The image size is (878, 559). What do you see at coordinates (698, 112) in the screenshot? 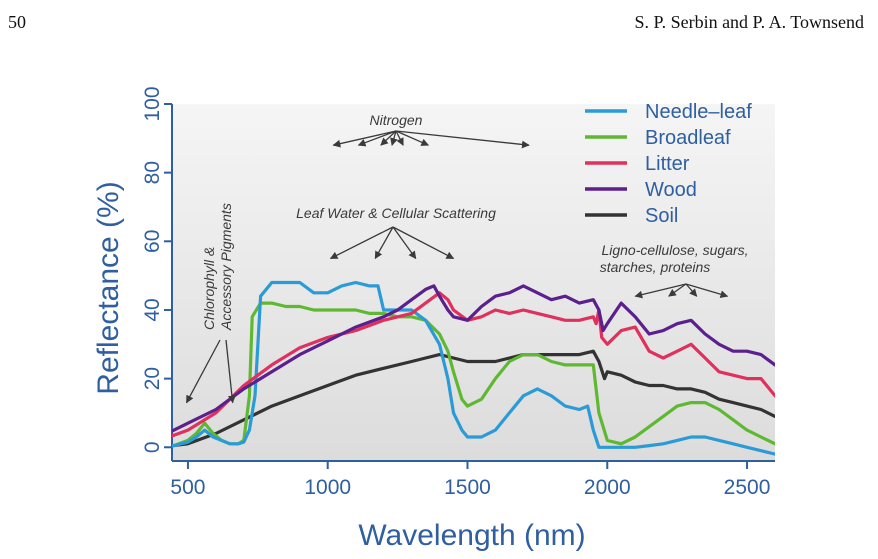
I see `legend-label-0: Needle–leaf` at bounding box center [698, 112].